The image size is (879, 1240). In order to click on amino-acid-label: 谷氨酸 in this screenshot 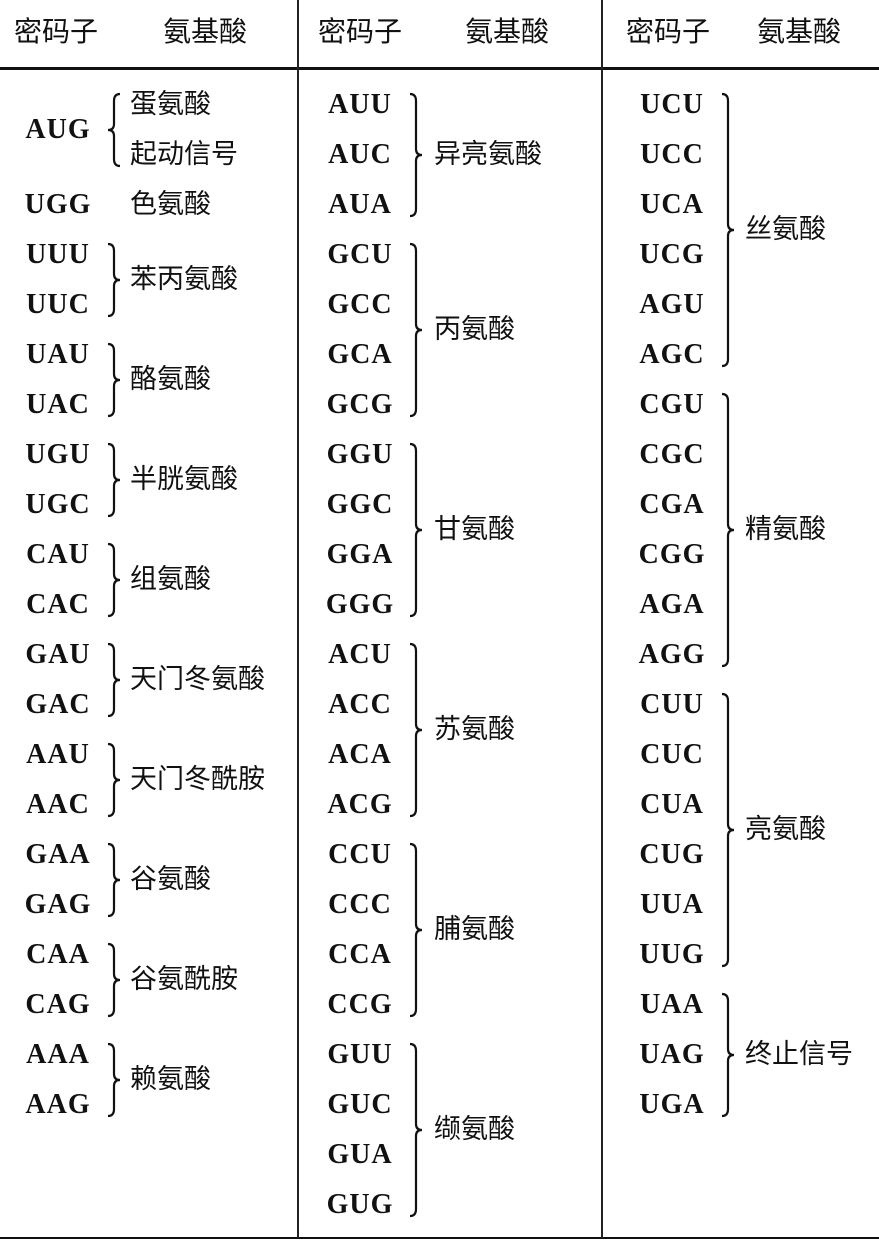, I will do `click(170, 879)`.